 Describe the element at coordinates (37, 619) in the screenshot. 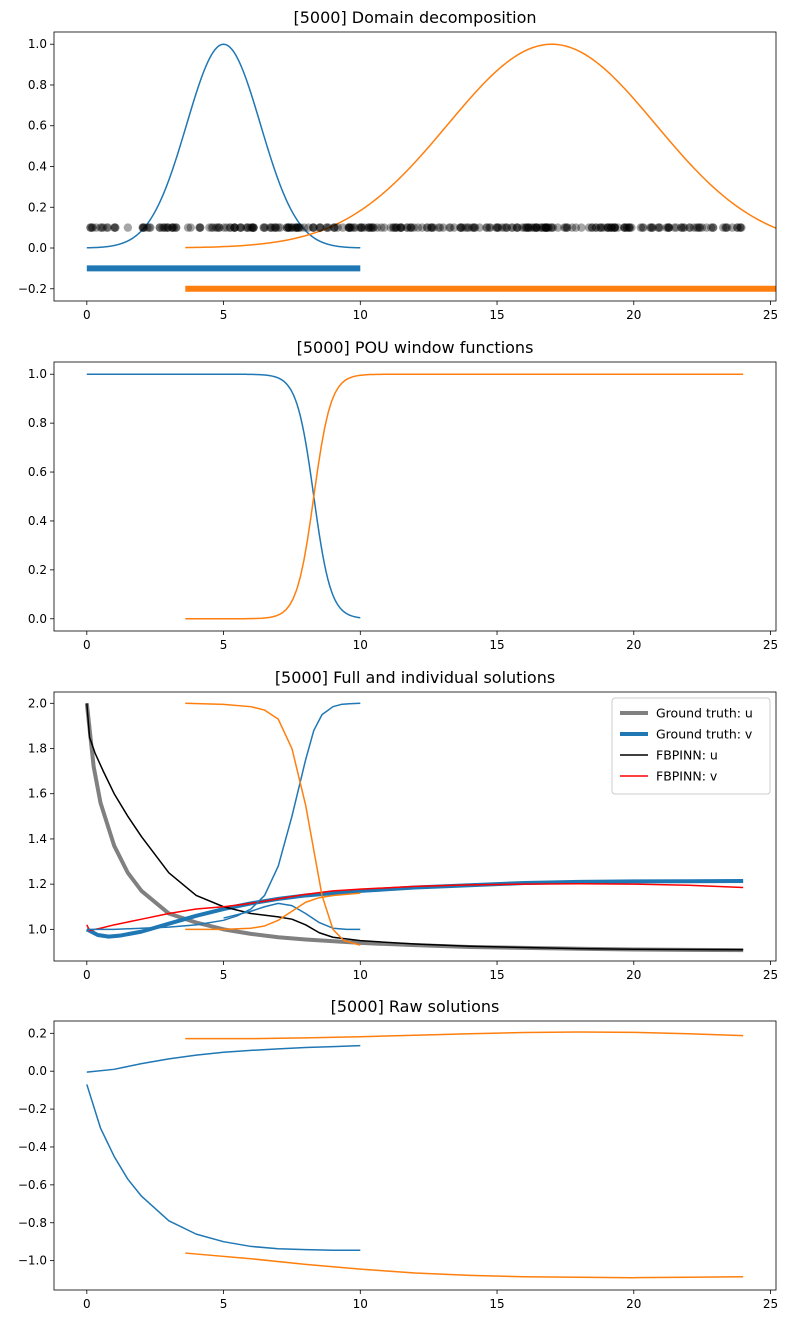

I see `y-tick-label: 0.0` at that location.